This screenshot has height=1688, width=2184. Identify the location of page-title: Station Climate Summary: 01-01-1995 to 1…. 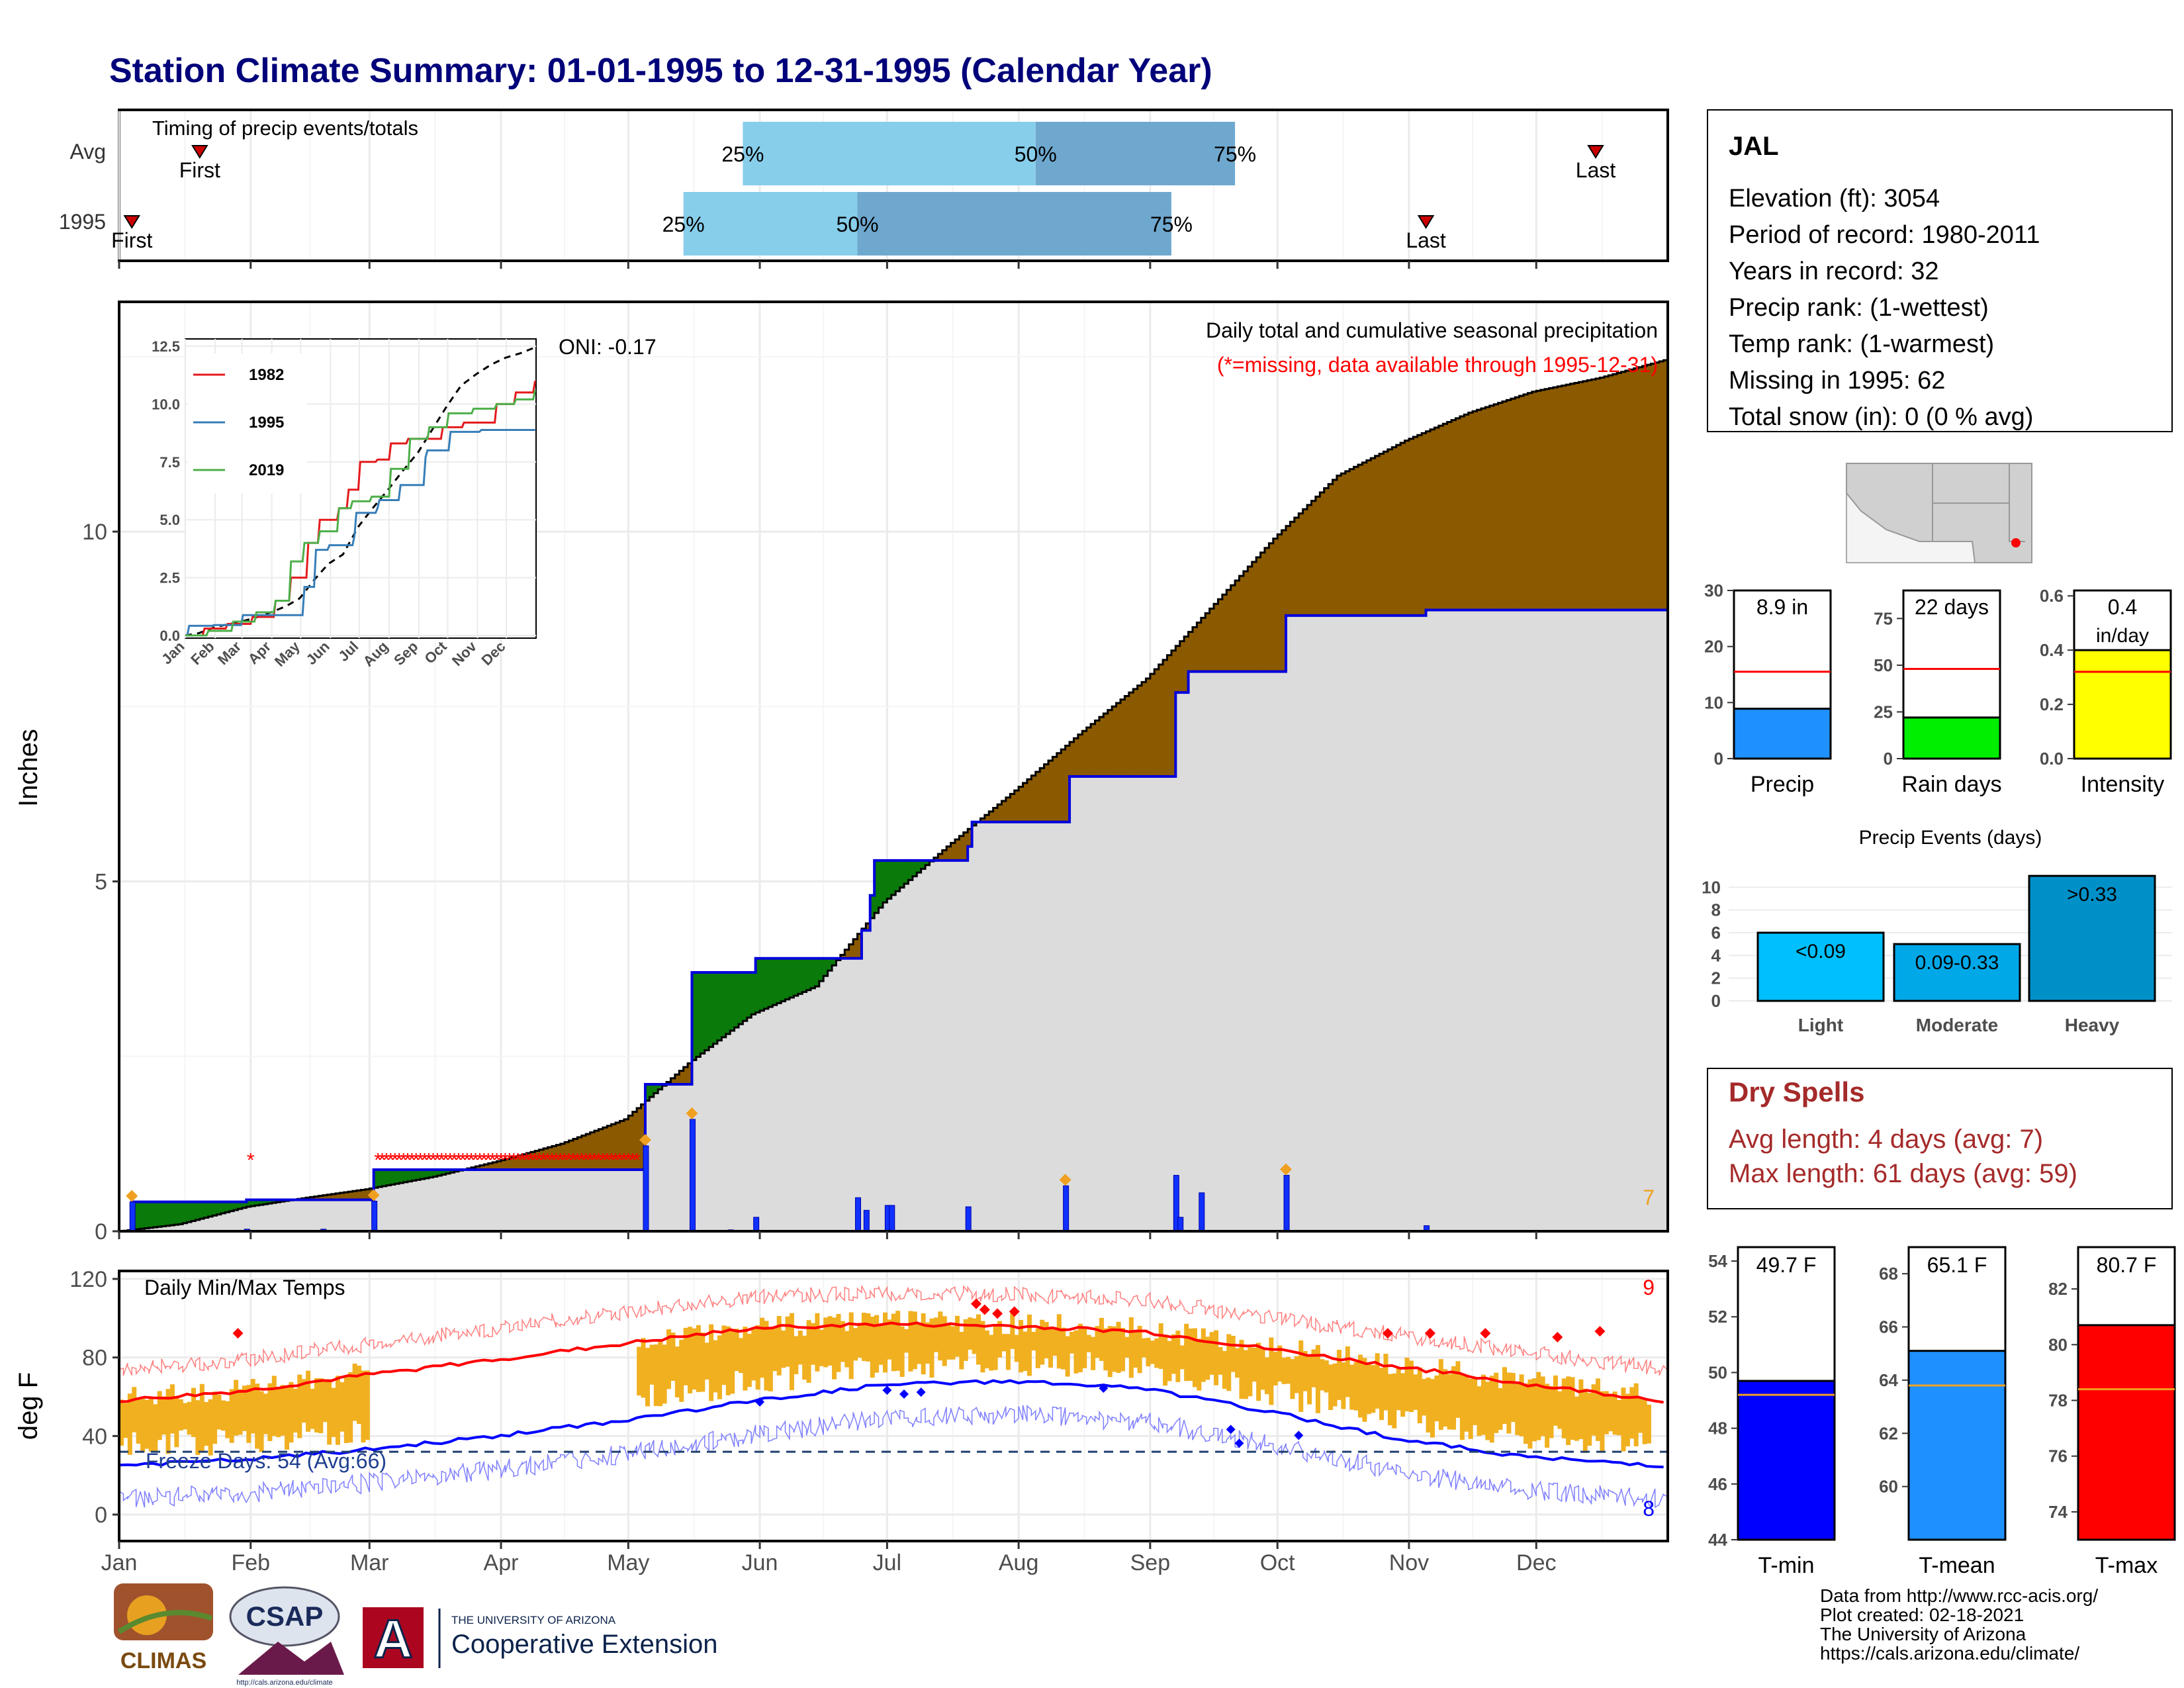
(660, 71).